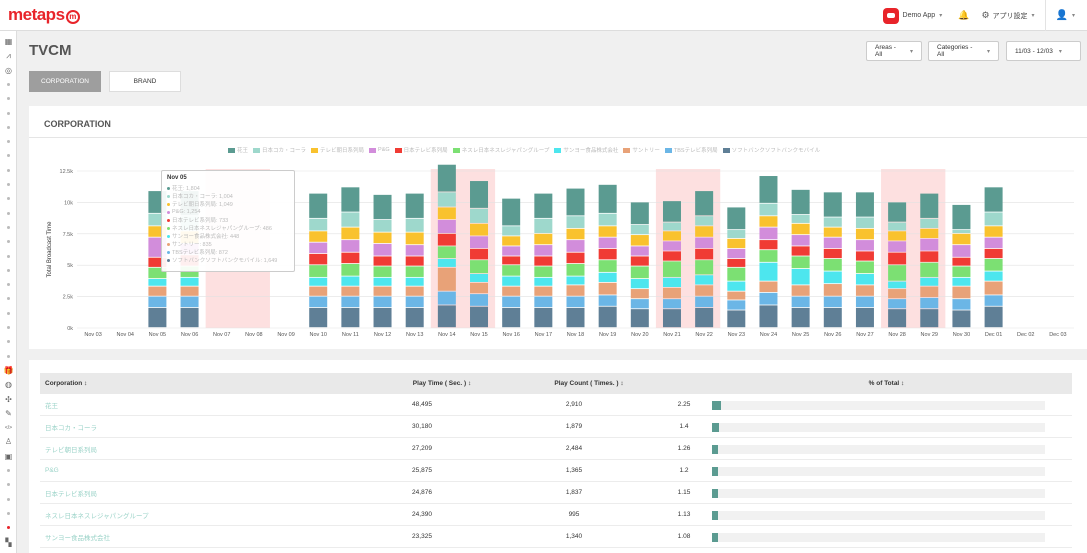  What do you see at coordinates (1061, 15) in the screenshot?
I see `user-icon: 👤` at bounding box center [1061, 15].